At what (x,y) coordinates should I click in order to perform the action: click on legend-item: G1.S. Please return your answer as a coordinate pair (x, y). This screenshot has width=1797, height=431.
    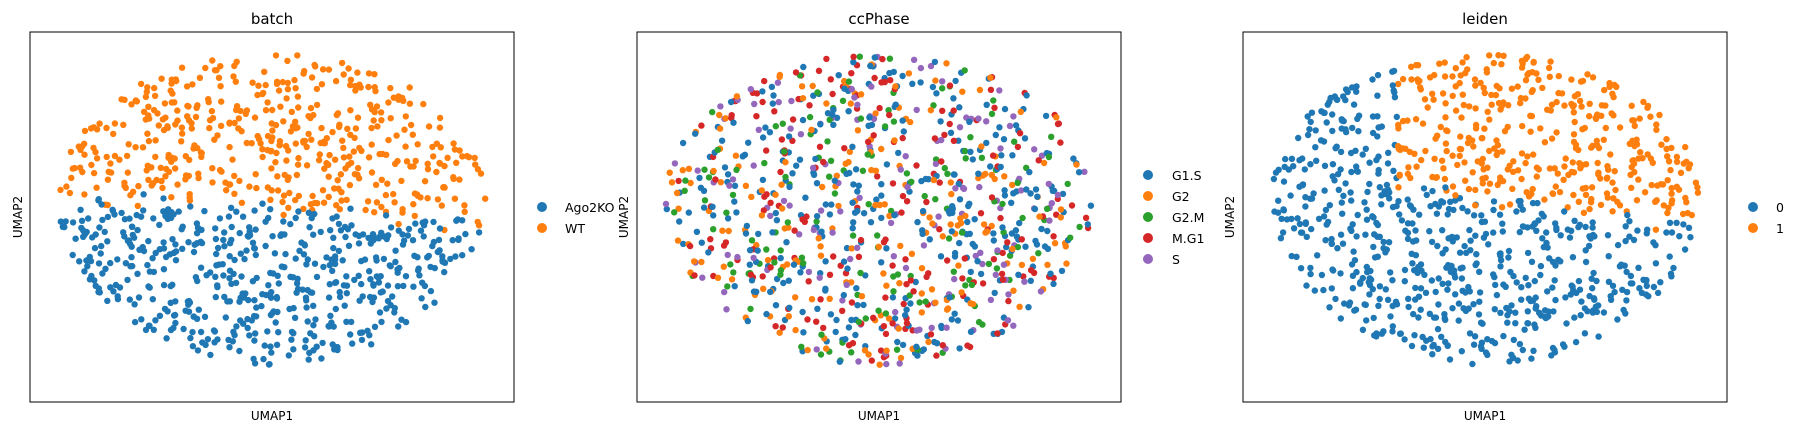
    Looking at the image, I should click on (1172, 175).